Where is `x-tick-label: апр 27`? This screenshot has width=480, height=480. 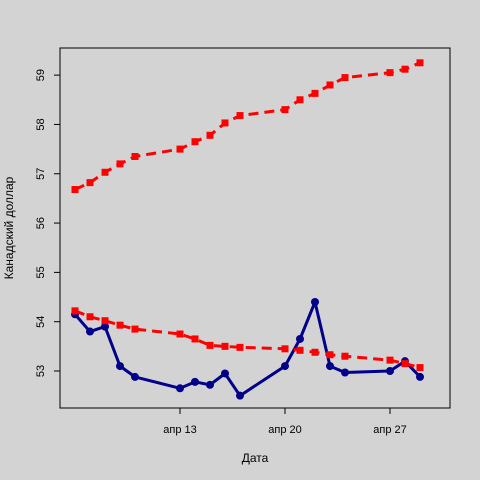
x-tick-label: апр 27 is located at coordinates (389, 430).